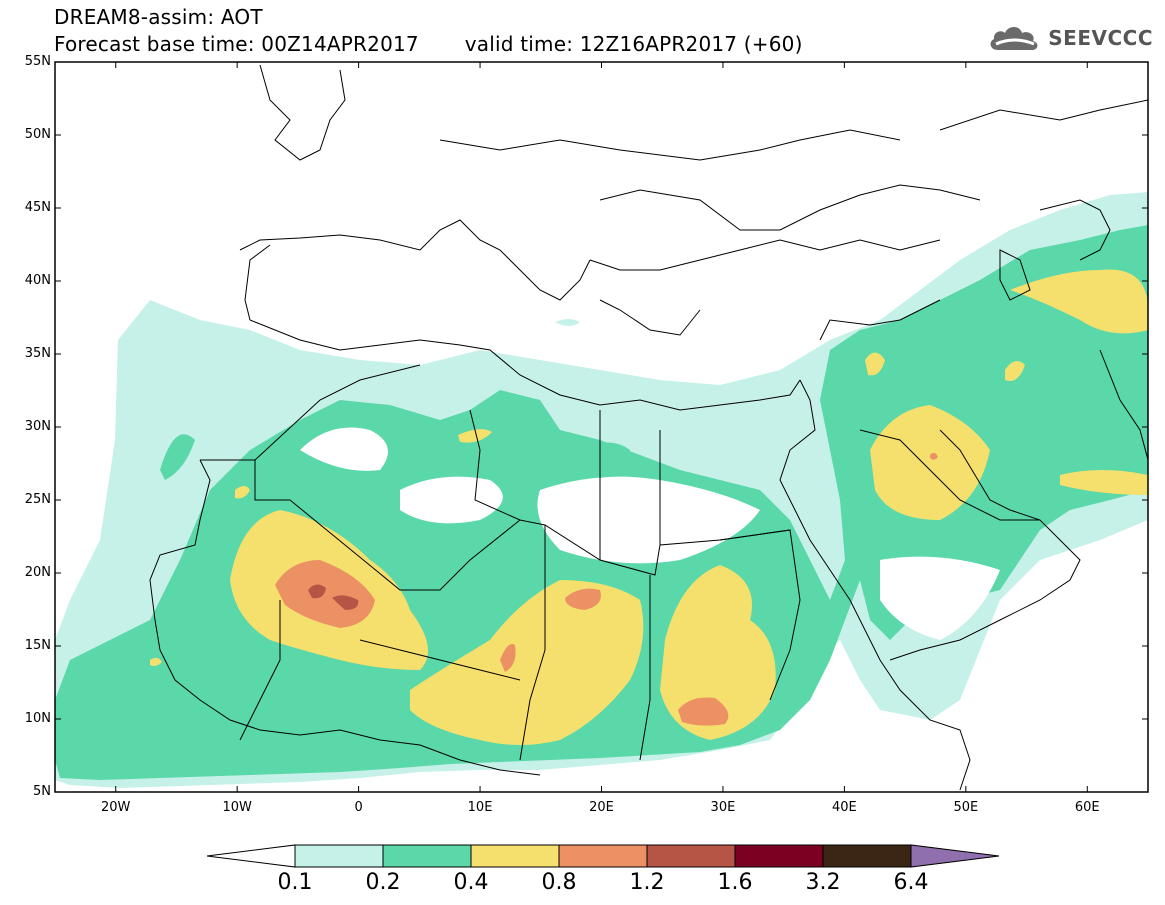 This screenshot has width=1165, height=905. What do you see at coordinates (955, 856) in the screenshot?
I see `colorbar-upper-arrow` at bounding box center [955, 856].